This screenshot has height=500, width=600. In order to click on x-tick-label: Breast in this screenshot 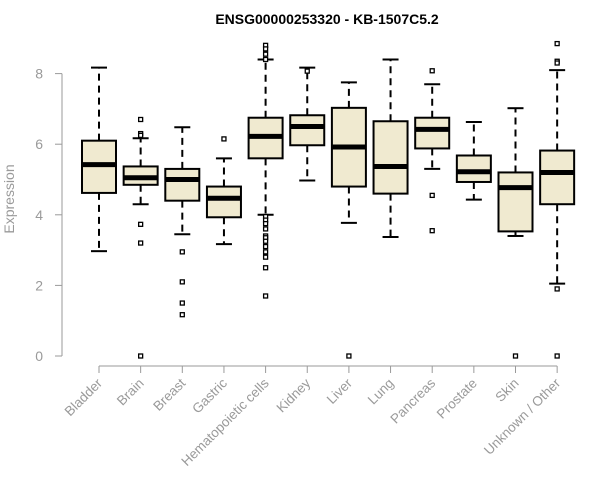, I will do `click(169, 394)`.